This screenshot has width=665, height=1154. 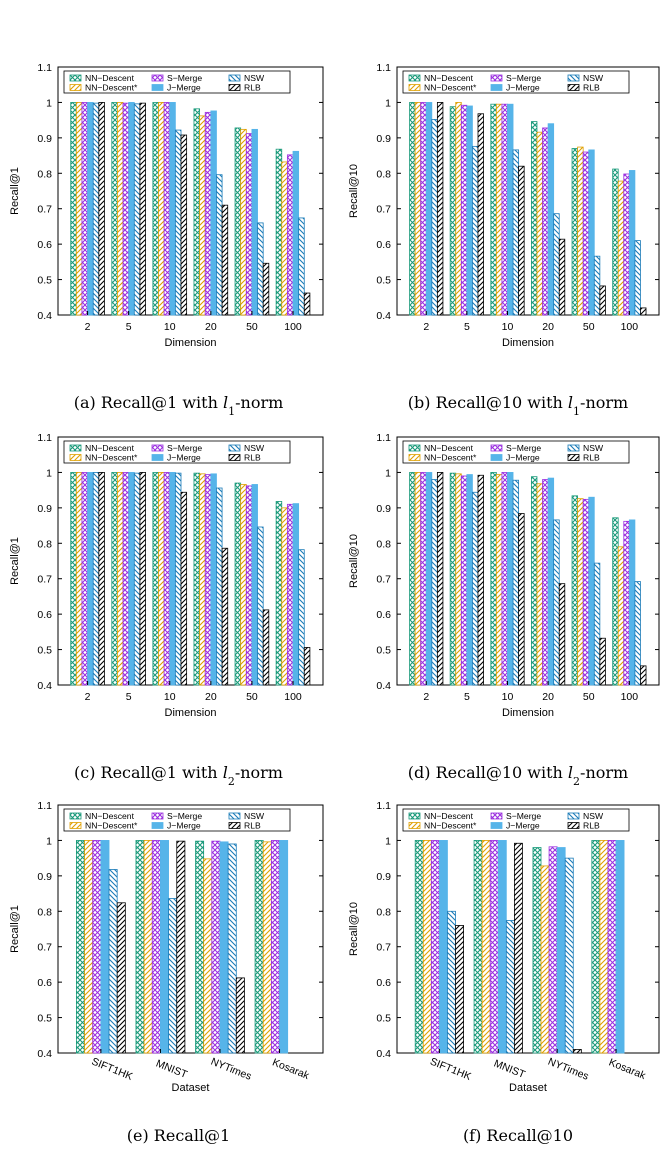 What do you see at coordinates (383, 615) in the screenshot?
I see `y-tick-label: 0.6` at bounding box center [383, 615].